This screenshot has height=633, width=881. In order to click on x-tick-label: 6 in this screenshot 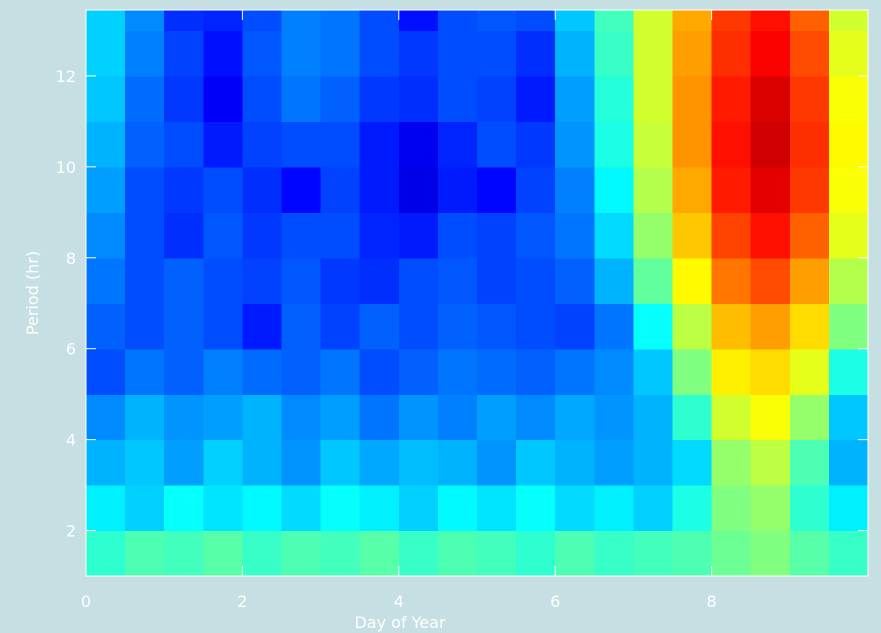, I will do `click(555, 601)`.